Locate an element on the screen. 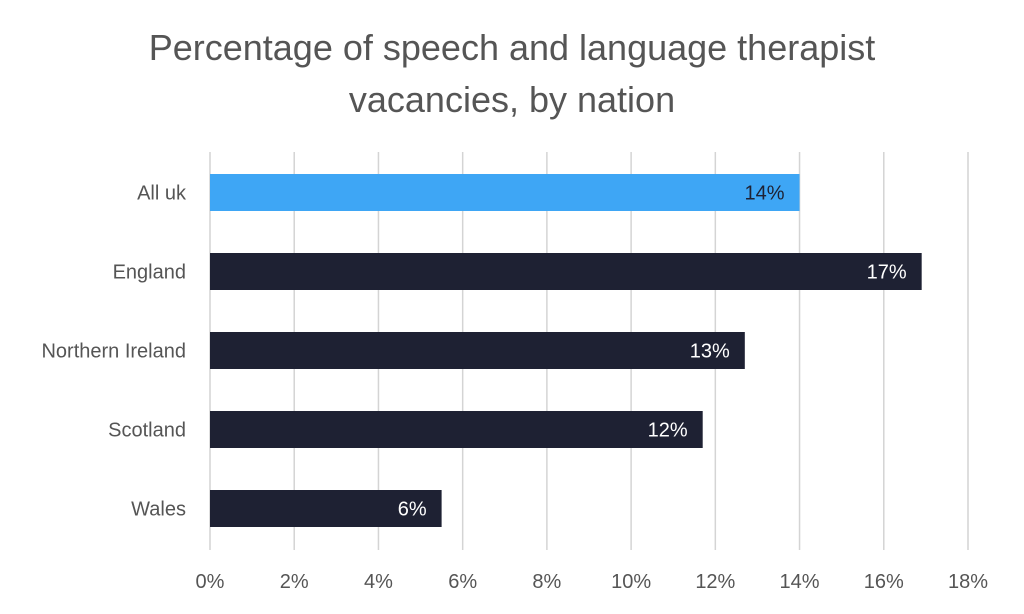 This screenshot has height=614, width=1024. x-tick-label: 0% is located at coordinates (210, 582).